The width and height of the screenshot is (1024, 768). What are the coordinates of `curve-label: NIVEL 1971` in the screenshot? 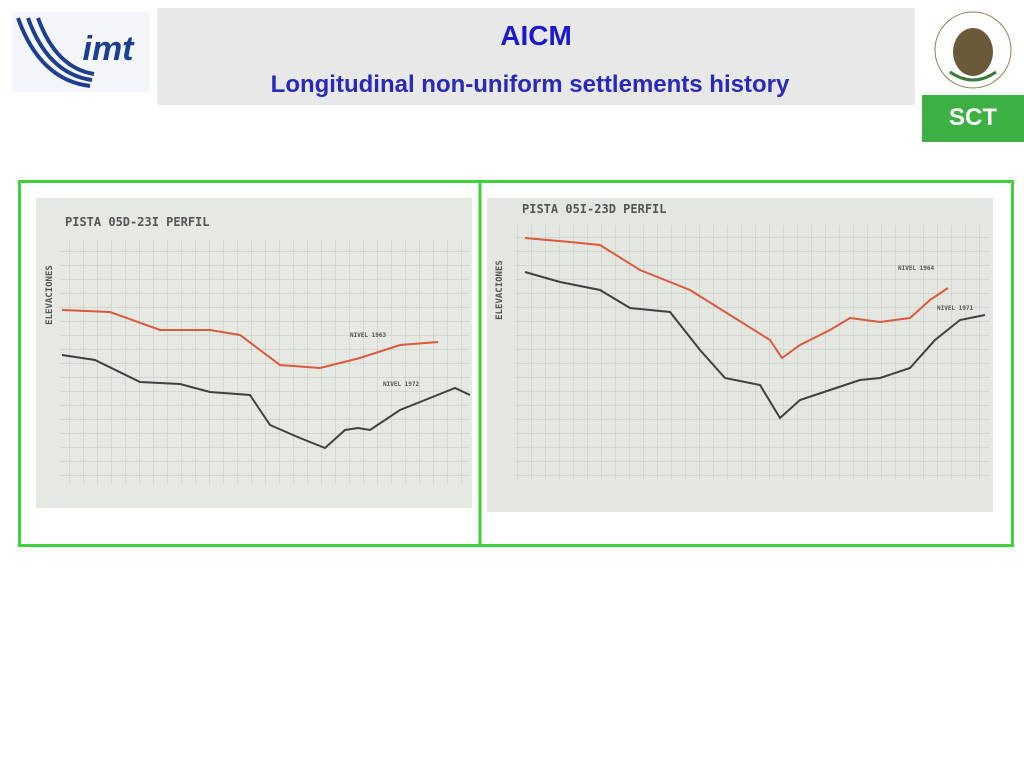 It's located at (955, 308).